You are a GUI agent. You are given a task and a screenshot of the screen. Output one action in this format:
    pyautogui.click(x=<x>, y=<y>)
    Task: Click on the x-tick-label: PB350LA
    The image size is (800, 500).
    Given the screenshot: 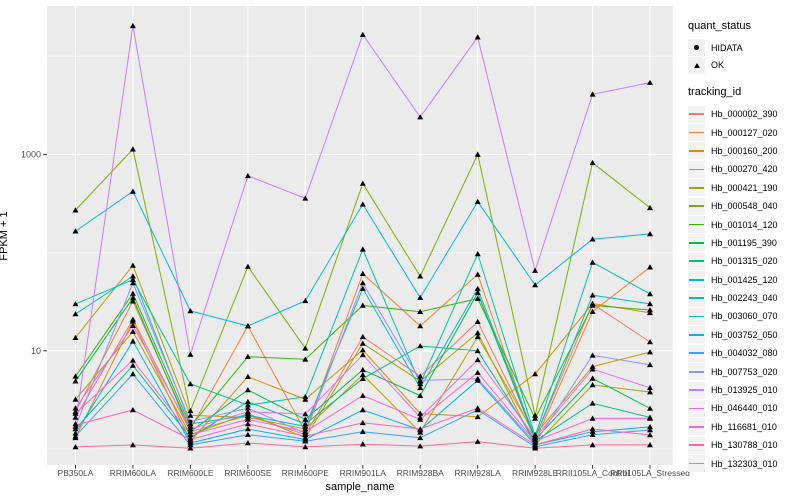 What is the action you would take?
    pyautogui.click(x=76, y=473)
    